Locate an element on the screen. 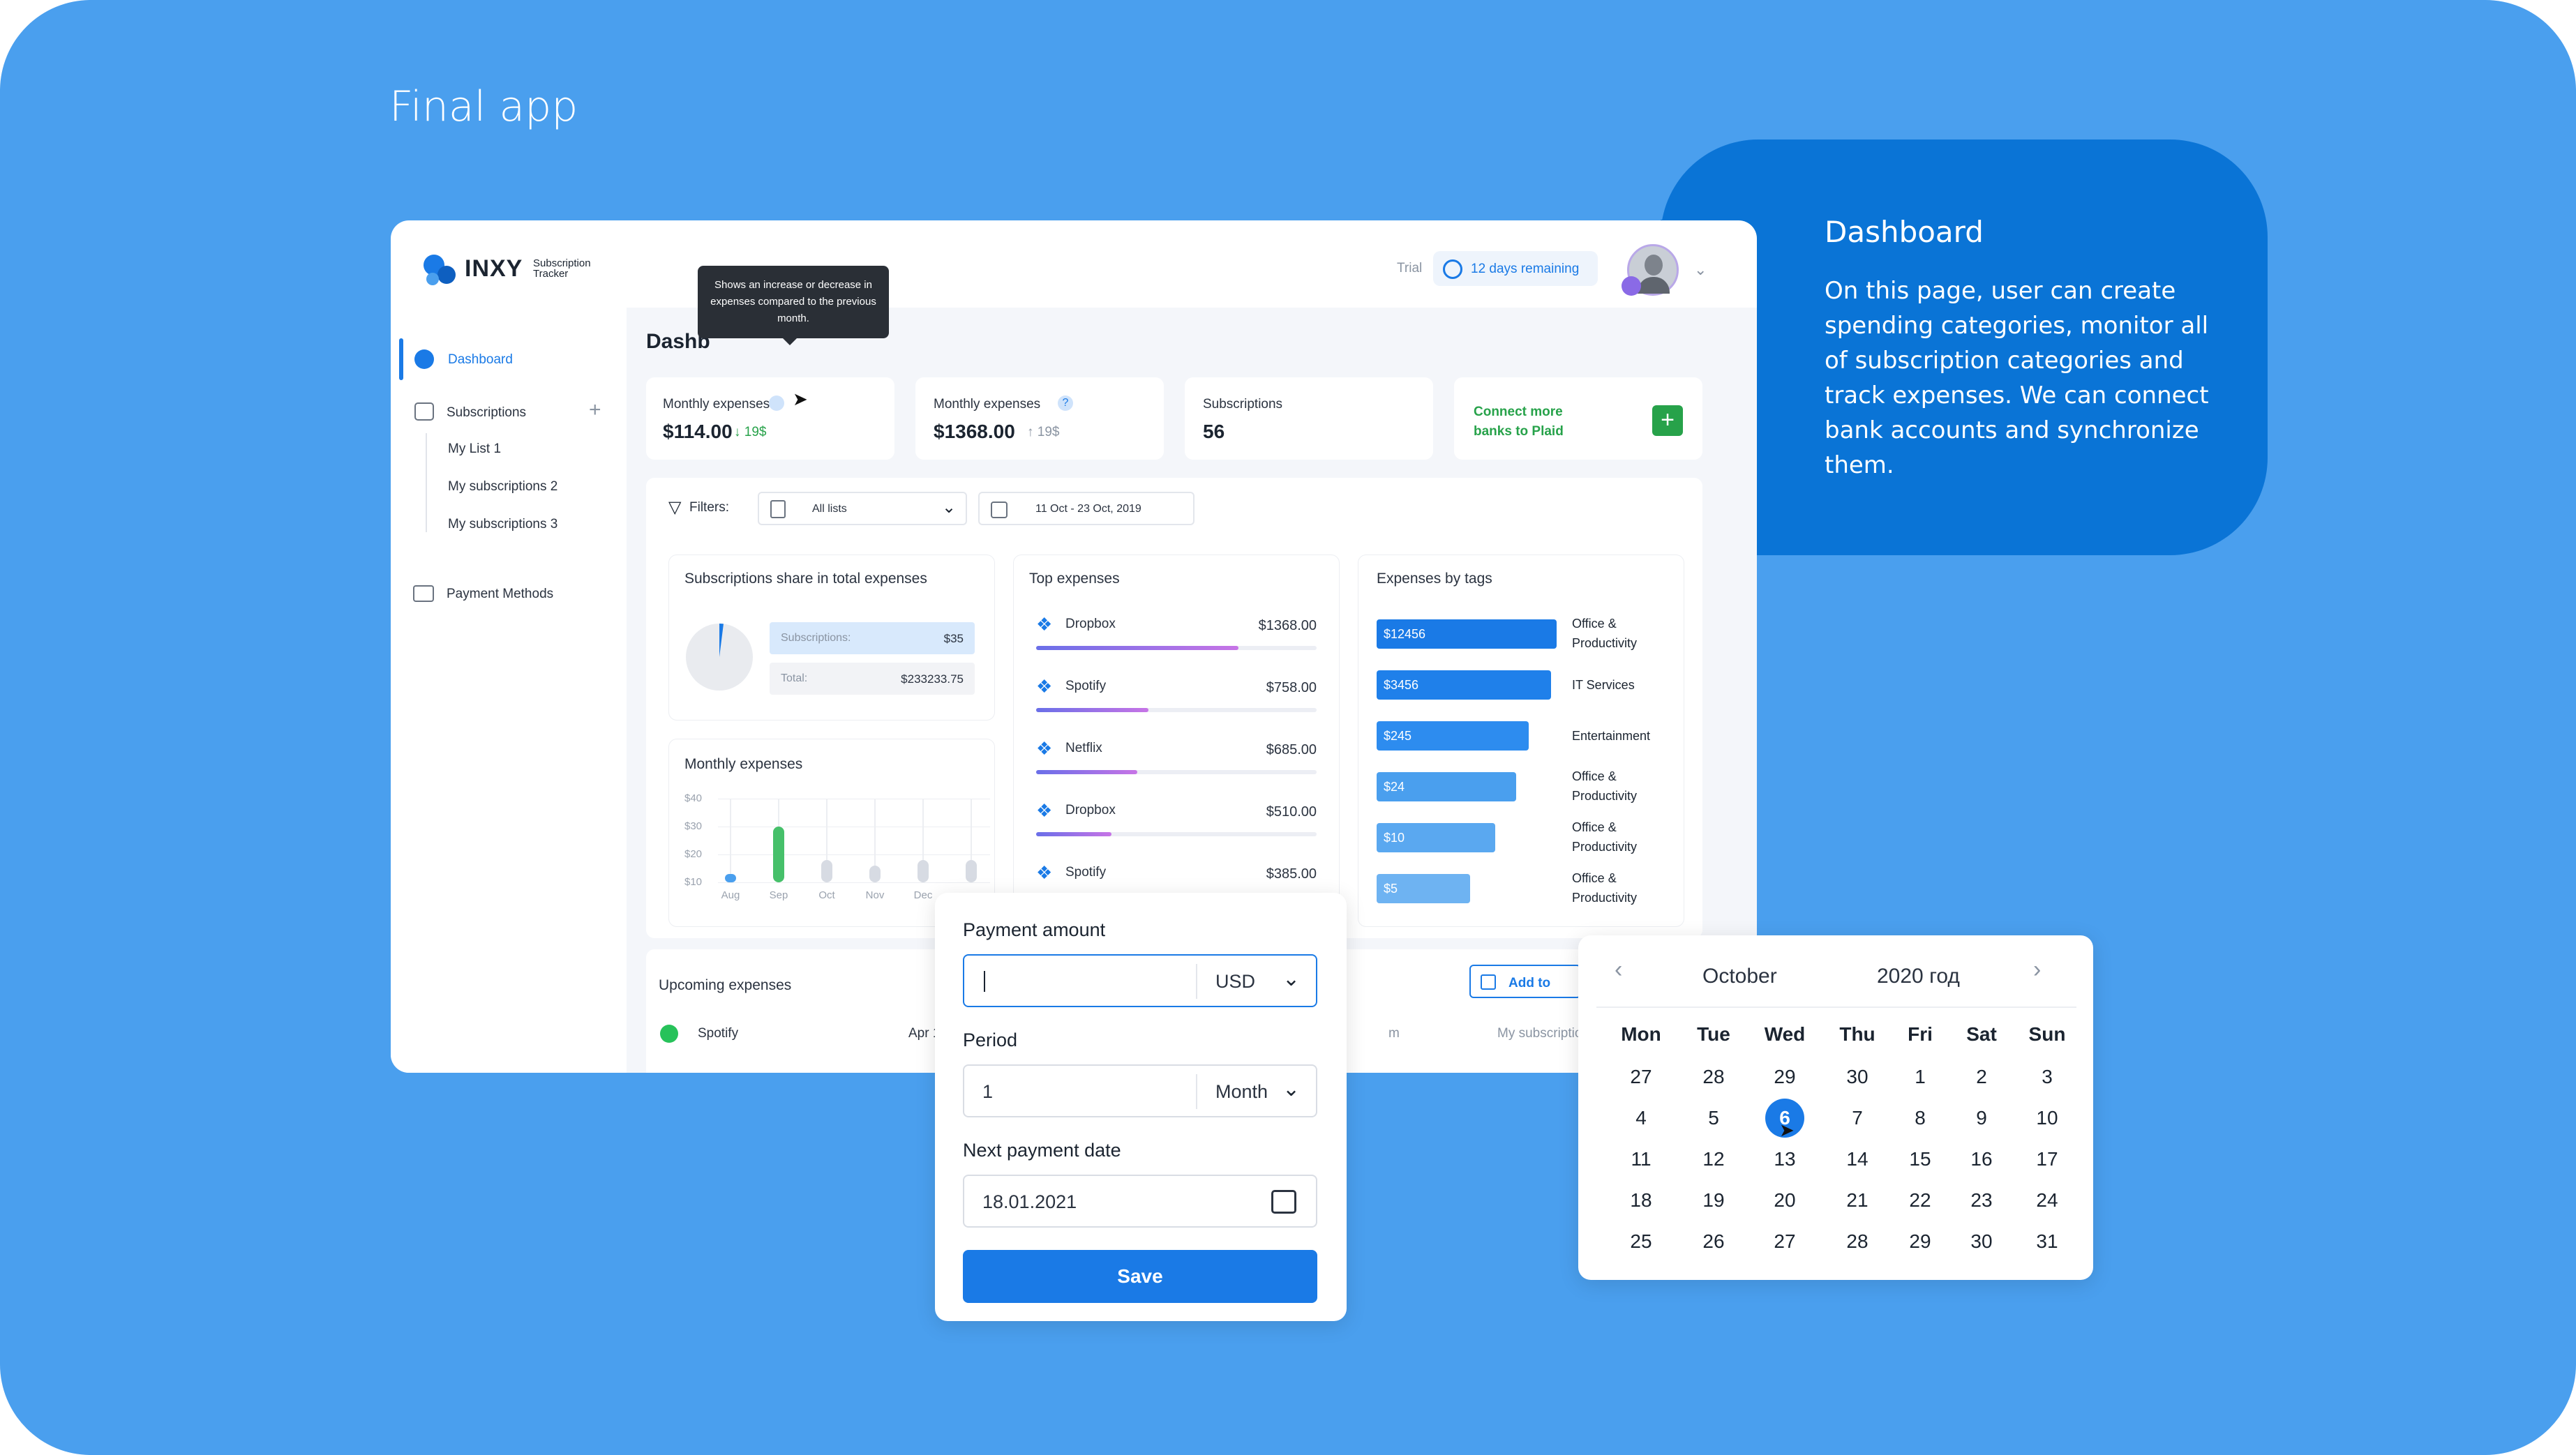 This screenshot has height=1455, width=2576. calendar-day: 26 is located at coordinates (1713, 1241).